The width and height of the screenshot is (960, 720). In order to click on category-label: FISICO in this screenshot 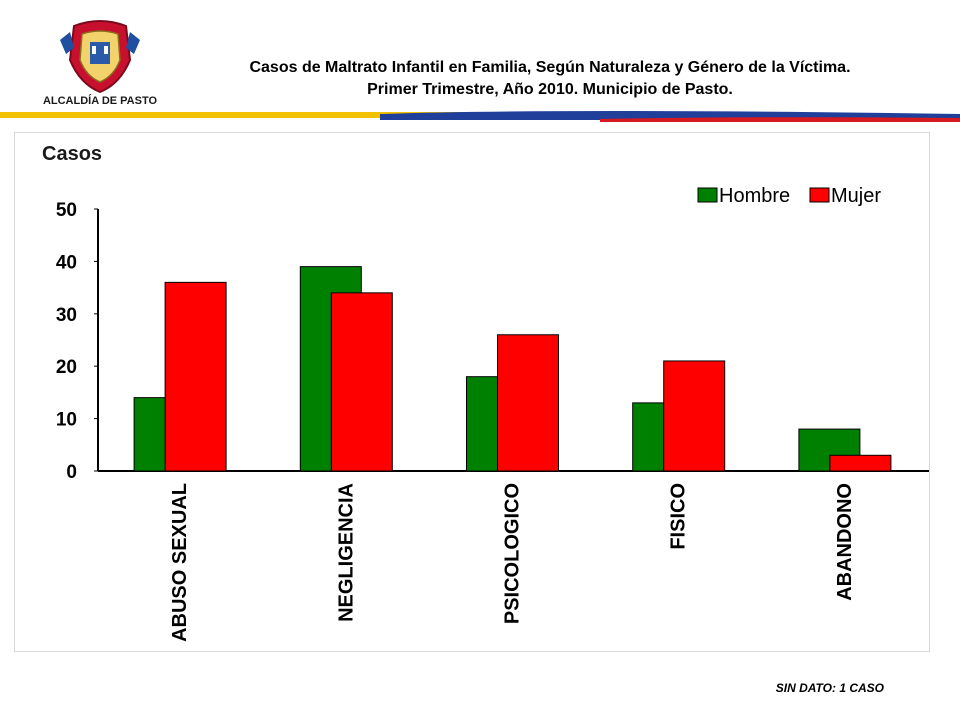, I will do `click(679, 516)`.